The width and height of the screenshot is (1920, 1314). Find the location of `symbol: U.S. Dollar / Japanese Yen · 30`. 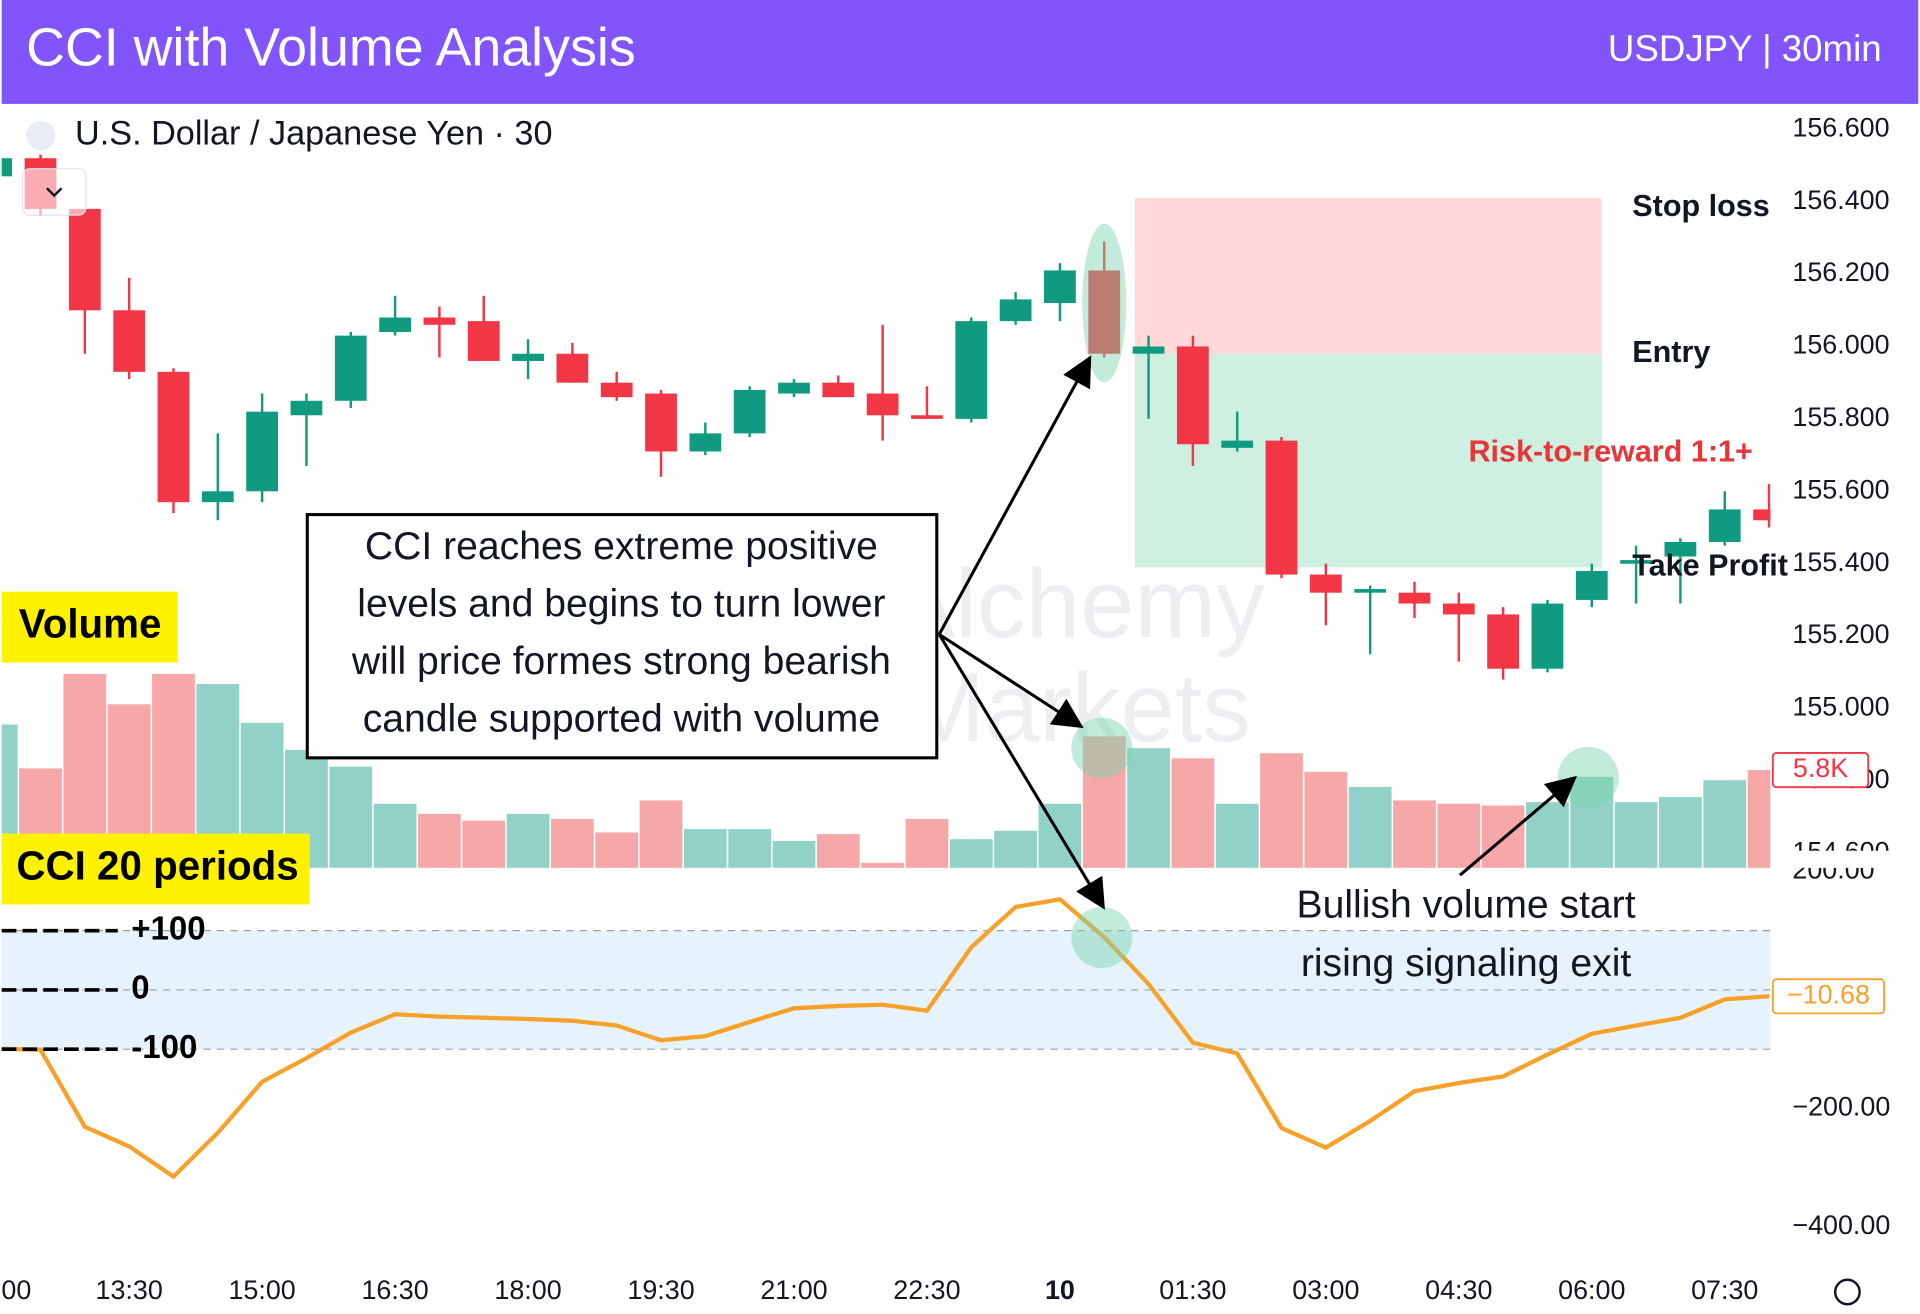

symbol: U.S. Dollar / Japanese Yen · 30 is located at coordinates (313, 134).